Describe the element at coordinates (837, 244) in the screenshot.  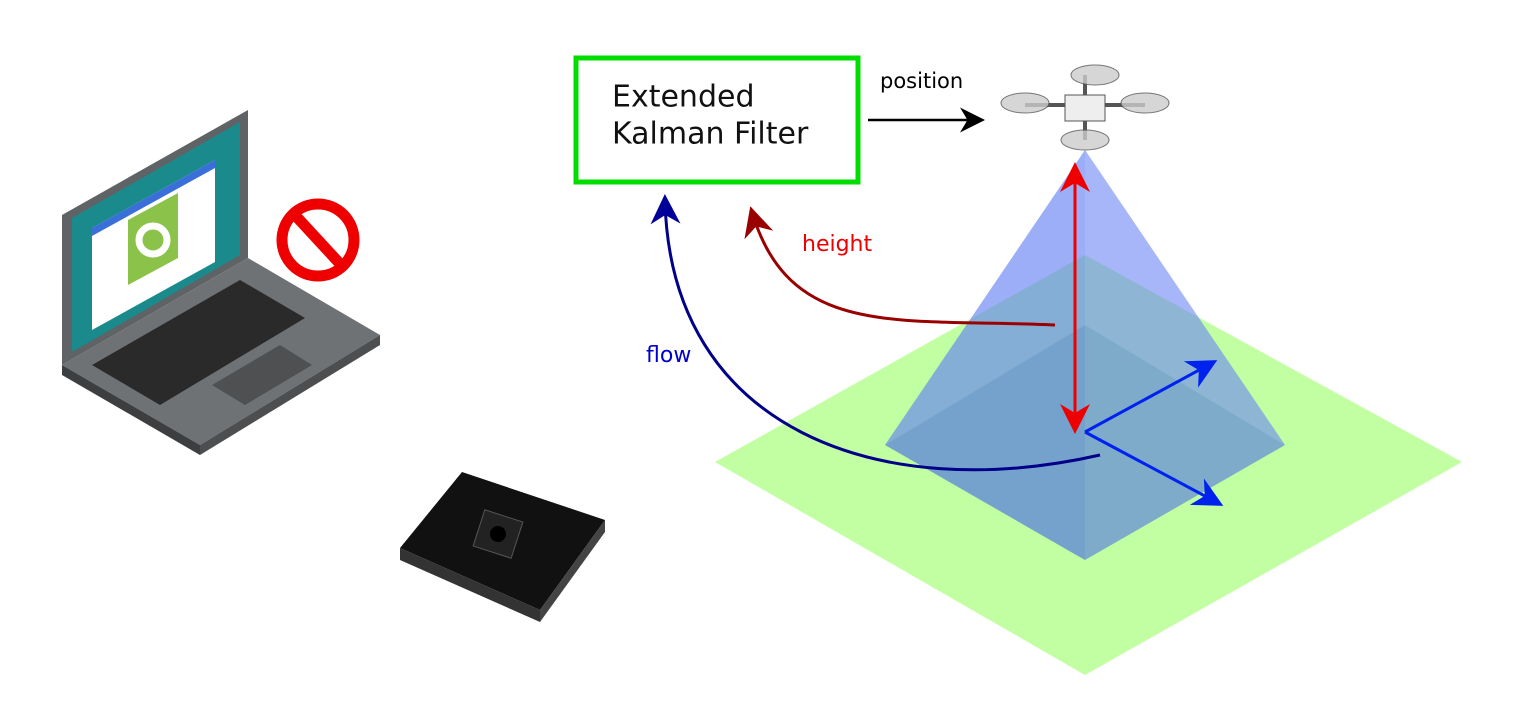
I see `height-label: height` at that location.